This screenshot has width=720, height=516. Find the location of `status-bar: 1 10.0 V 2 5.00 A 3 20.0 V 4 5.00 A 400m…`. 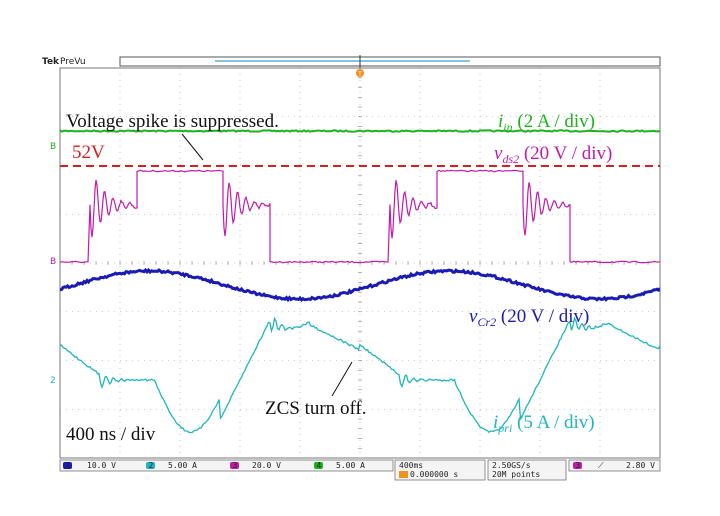

status-bar: 1 10.0 V 2 5.00 A 3 20.0 V 4 5.00 A 400m… is located at coordinates (360, 470).